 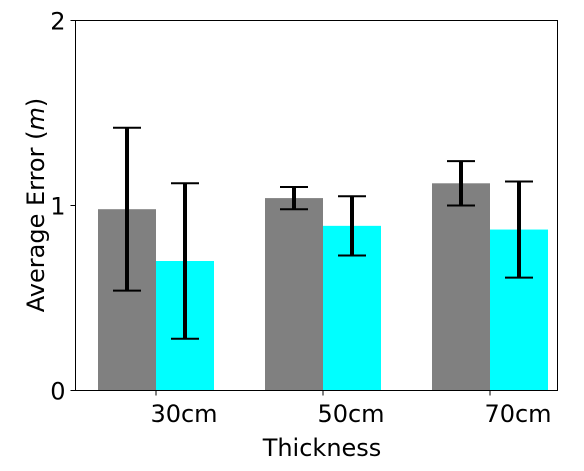 I want to click on error-bar-series-1-30cm, so click(x=127, y=209).